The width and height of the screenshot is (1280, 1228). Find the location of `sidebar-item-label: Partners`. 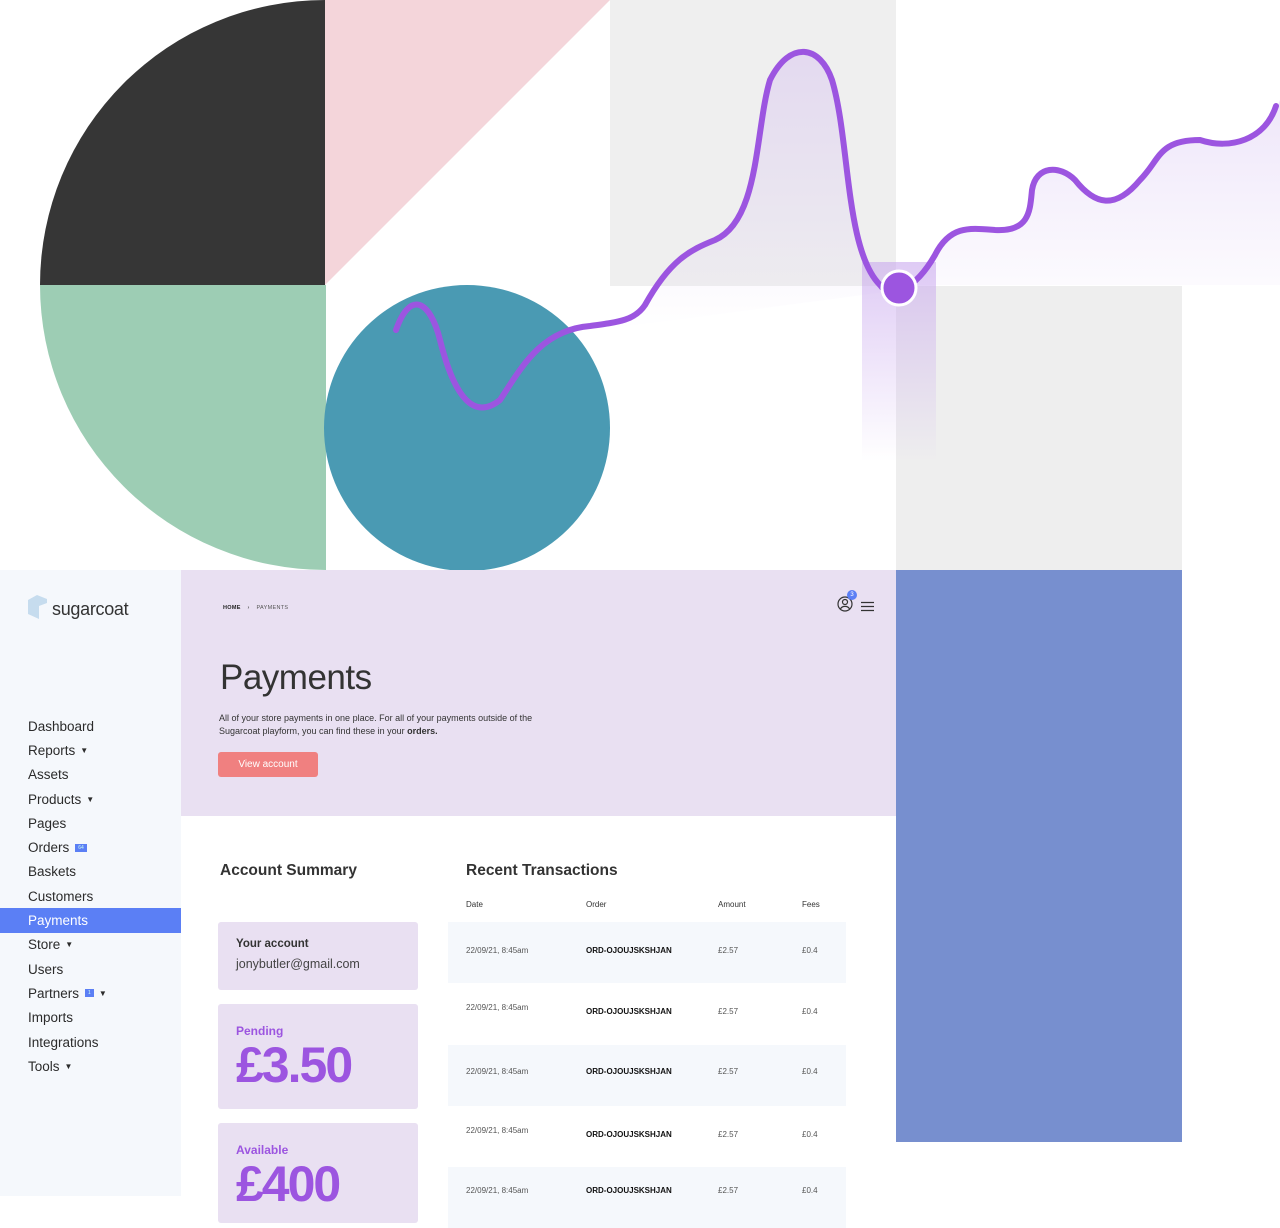

sidebar-item-label: Partners is located at coordinates (54, 993).